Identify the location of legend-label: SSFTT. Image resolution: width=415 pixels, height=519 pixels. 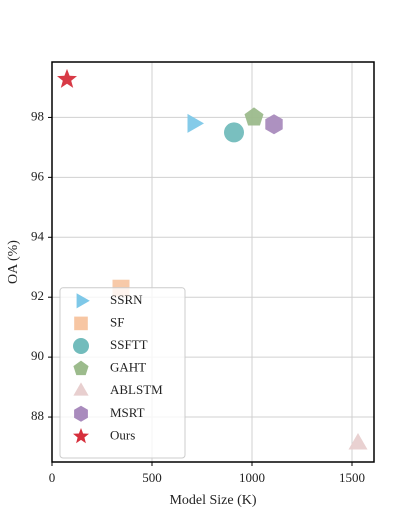
(129, 344).